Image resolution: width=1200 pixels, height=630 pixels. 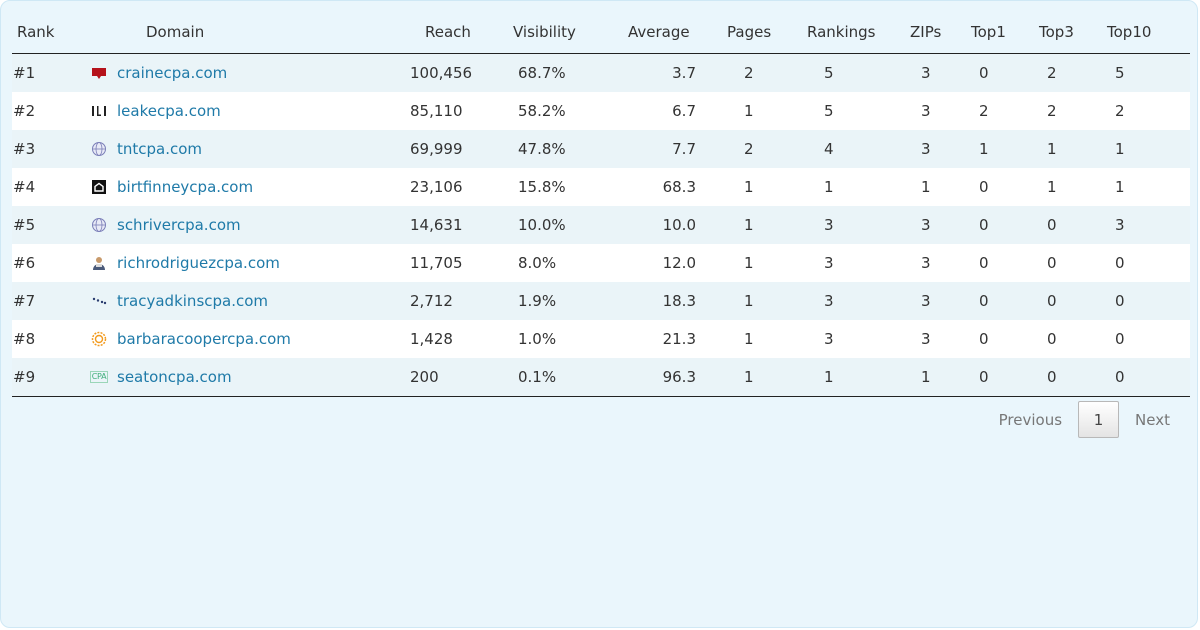 What do you see at coordinates (169, 111) in the screenshot?
I see `domain-link: leakecpa.com` at bounding box center [169, 111].